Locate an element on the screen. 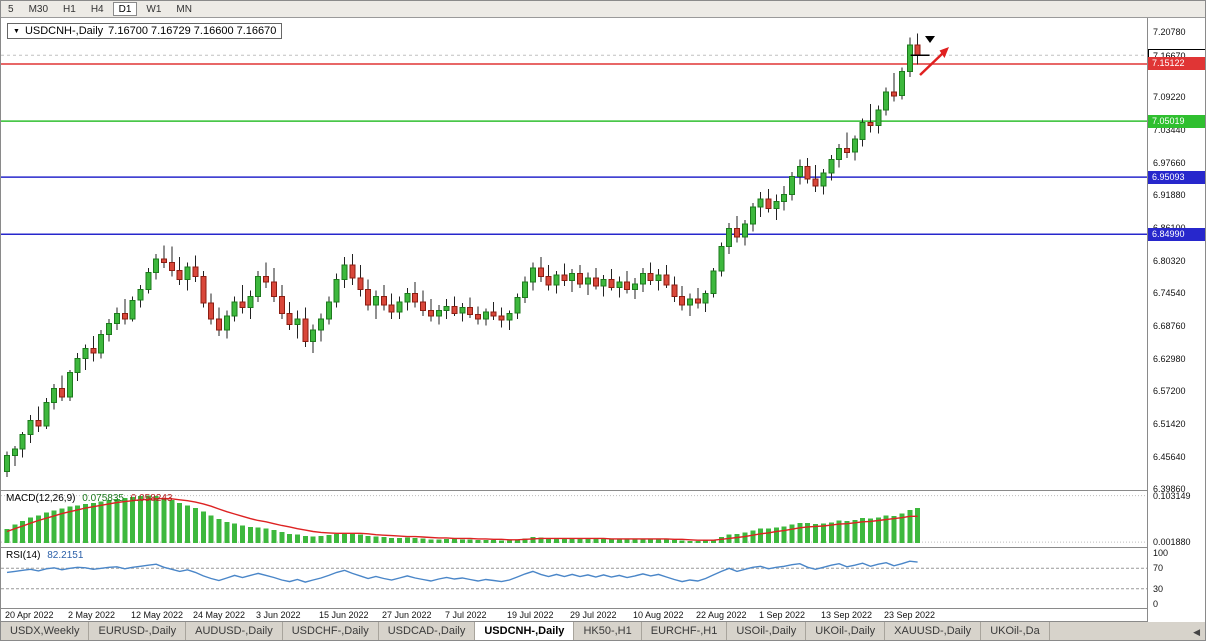 The height and width of the screenshot is (641, 1206). price-axis-label: 6.97660 is located at coordinates (1169, 163).